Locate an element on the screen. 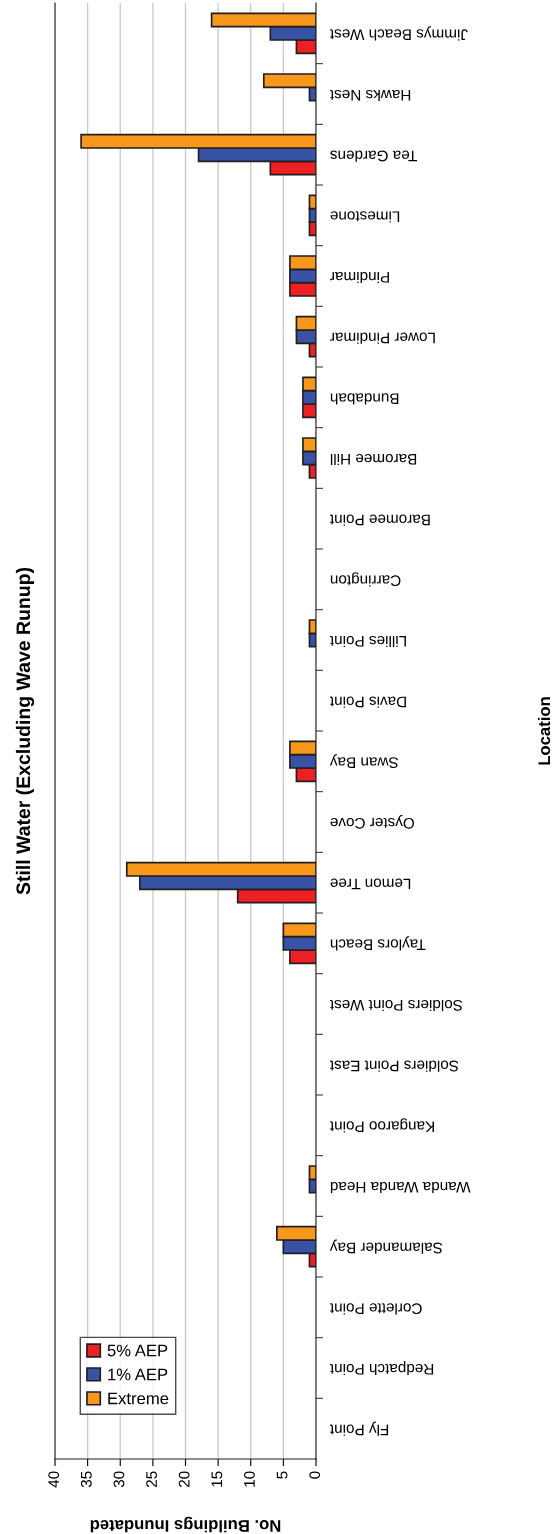 The width and height of the screenshot is (555, 1534). x-tick-label: 10 is located at coordinates (249, 1479).